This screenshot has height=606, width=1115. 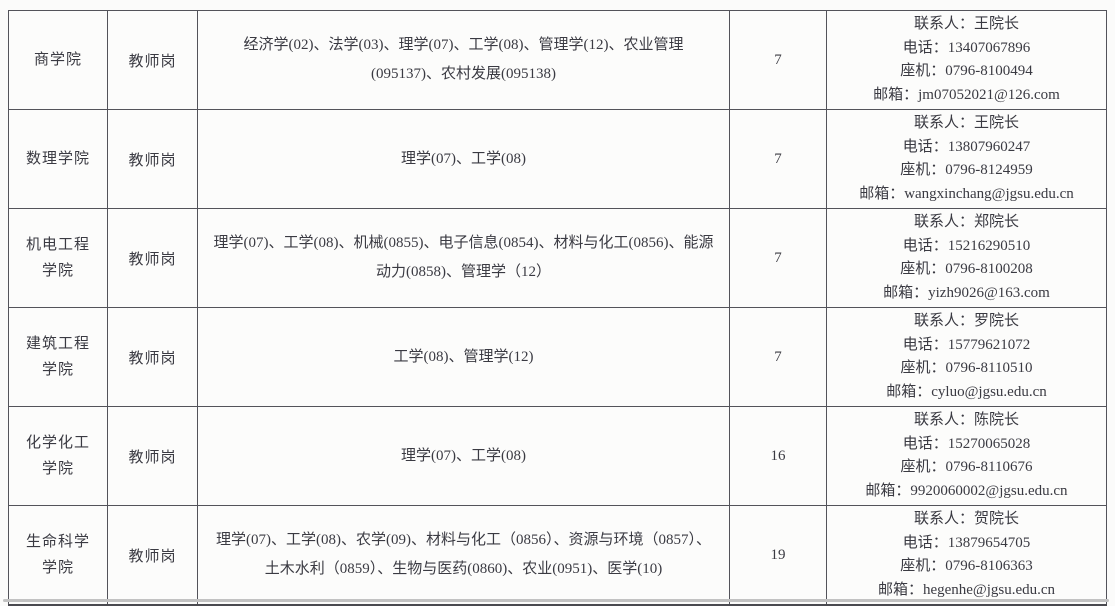 I want to click on college-cell: 生命科学学院, so click(x=58, y=555).